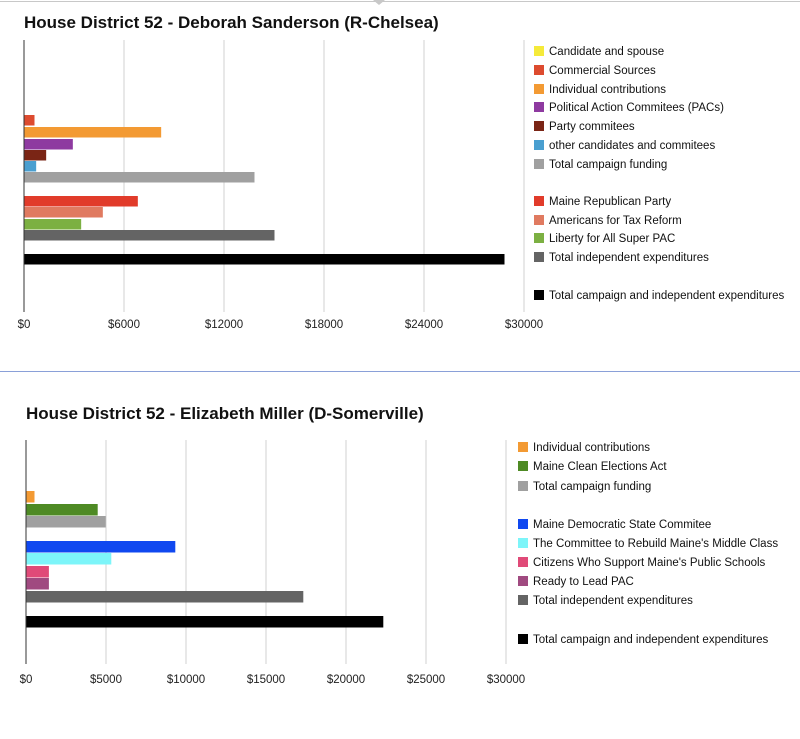  Describe the element at coordinates (592, 127) in the screenshot. I see `legend-label: Party commitees` at that location.